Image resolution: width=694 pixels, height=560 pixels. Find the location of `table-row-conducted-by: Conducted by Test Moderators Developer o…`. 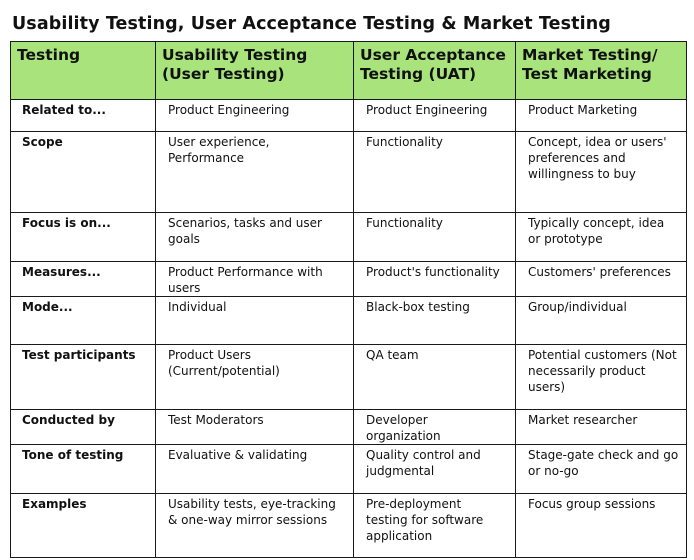

table-row-conducted-by: Conducted by Test Moderators Developer o… is located at coordinates (348, 427).